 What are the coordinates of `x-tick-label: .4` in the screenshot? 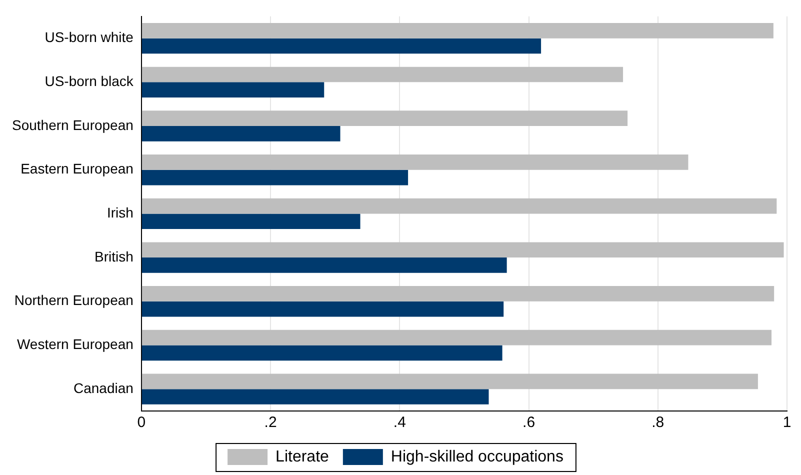 It's located at (399, 423).